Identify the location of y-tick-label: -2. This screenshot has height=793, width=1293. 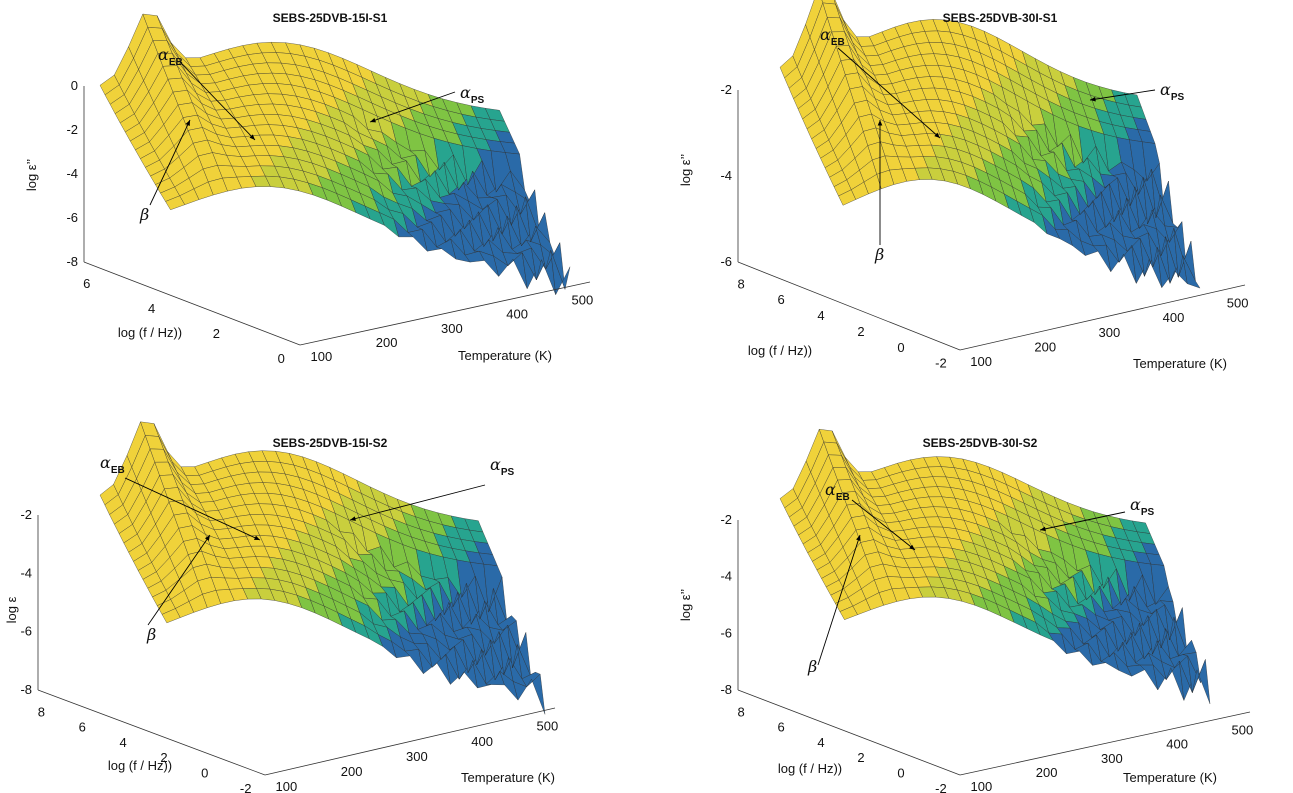
(941, 787).